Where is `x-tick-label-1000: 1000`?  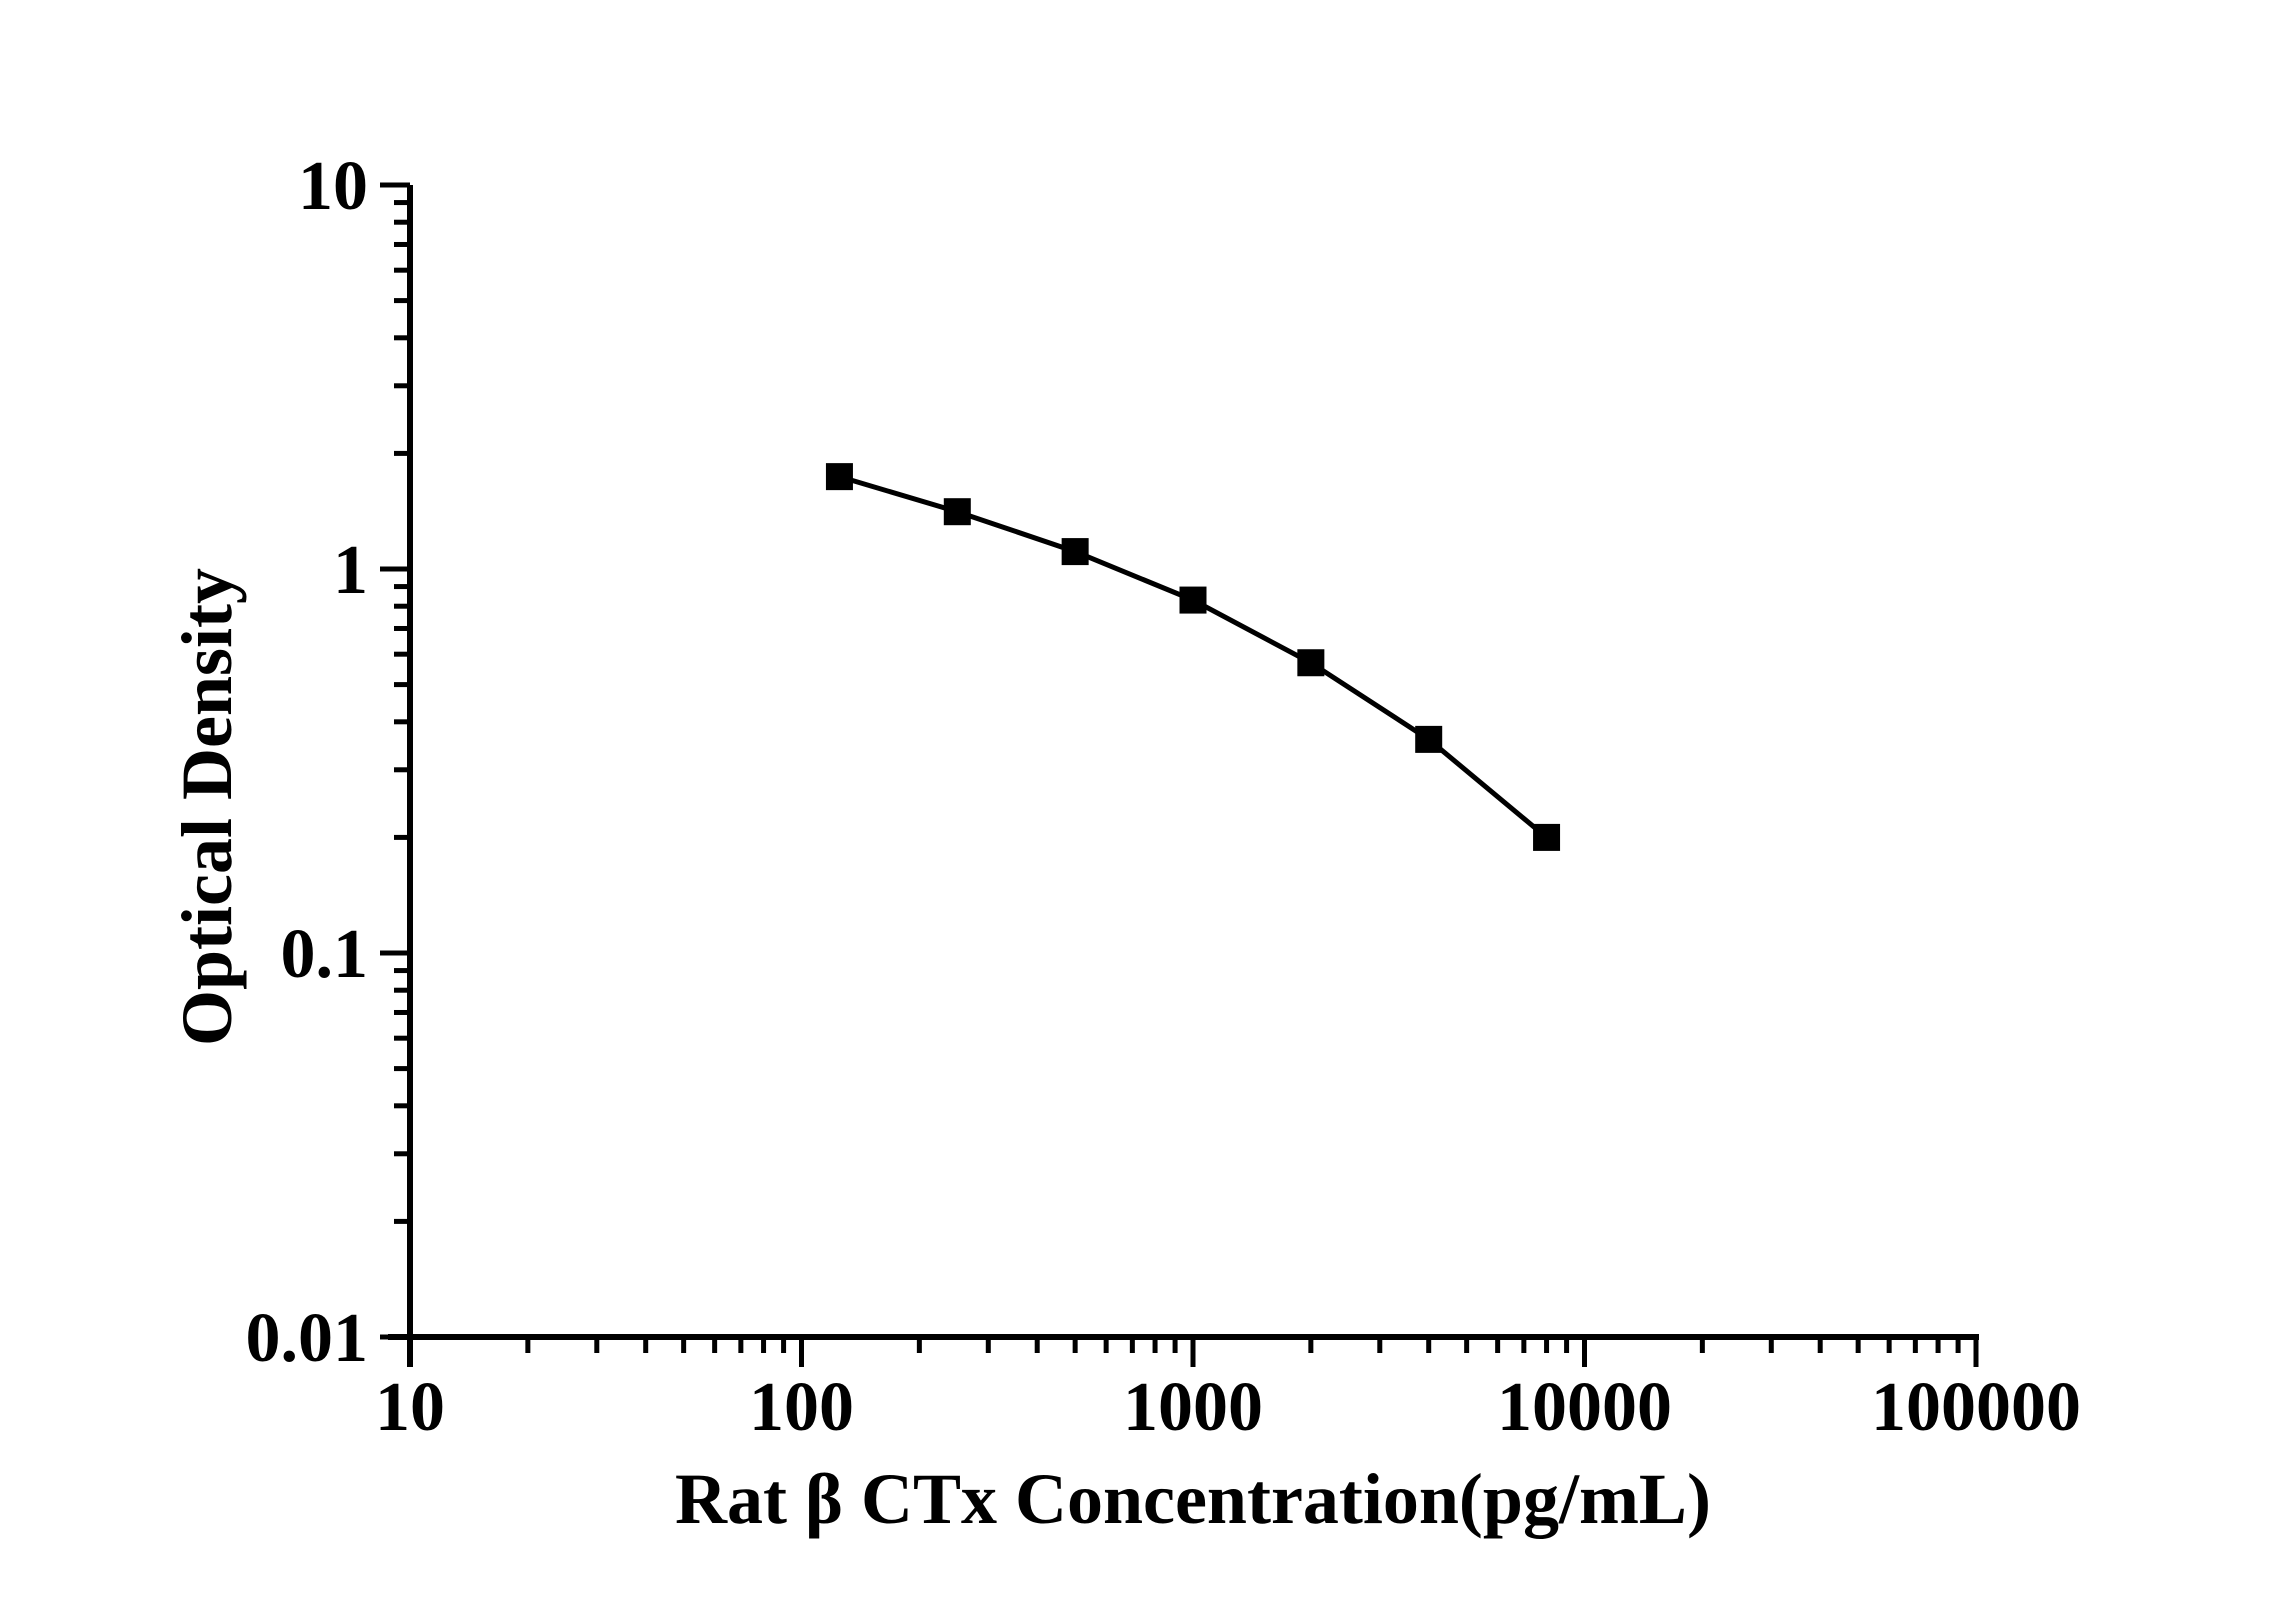 x-tick-label-1000: 1000 is located at coordinates (1193, 1407).